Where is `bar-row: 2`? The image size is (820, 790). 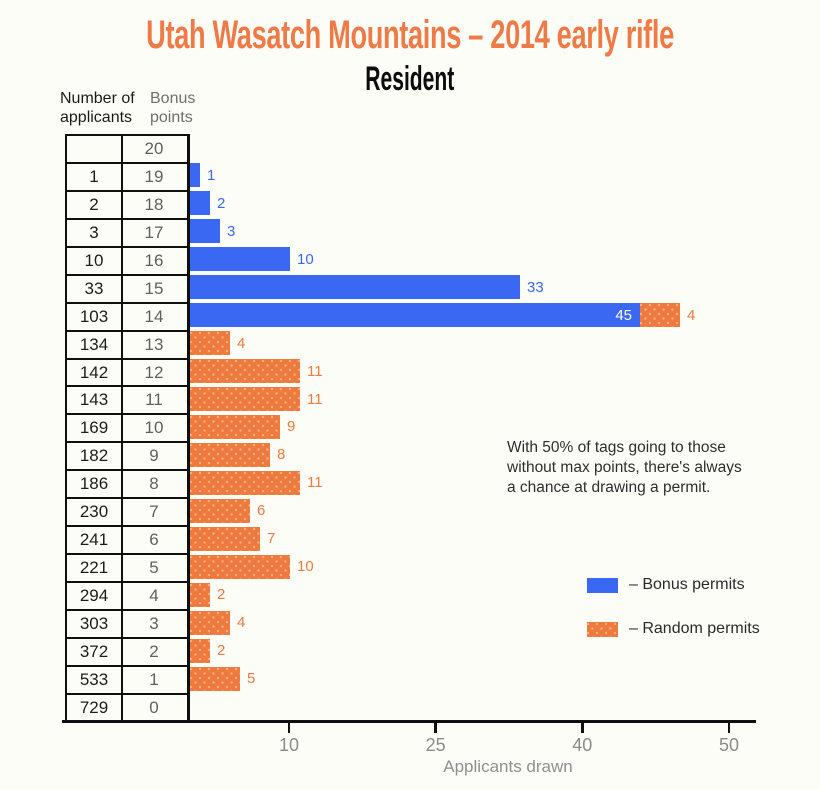
bar-row: 2 is located at coordinates (208, 594).